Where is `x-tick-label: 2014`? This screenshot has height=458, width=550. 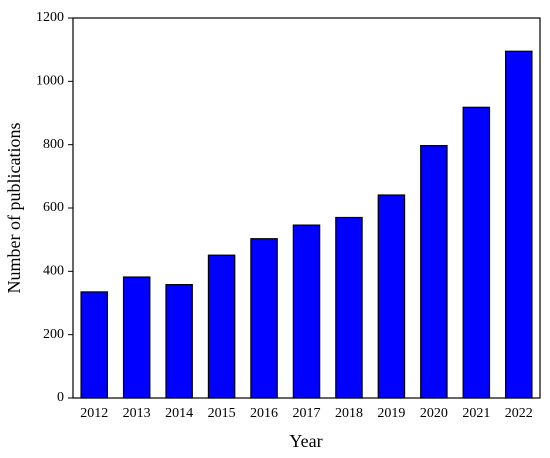
x-tick-label: 2014 is located at coordinates (179, 413).